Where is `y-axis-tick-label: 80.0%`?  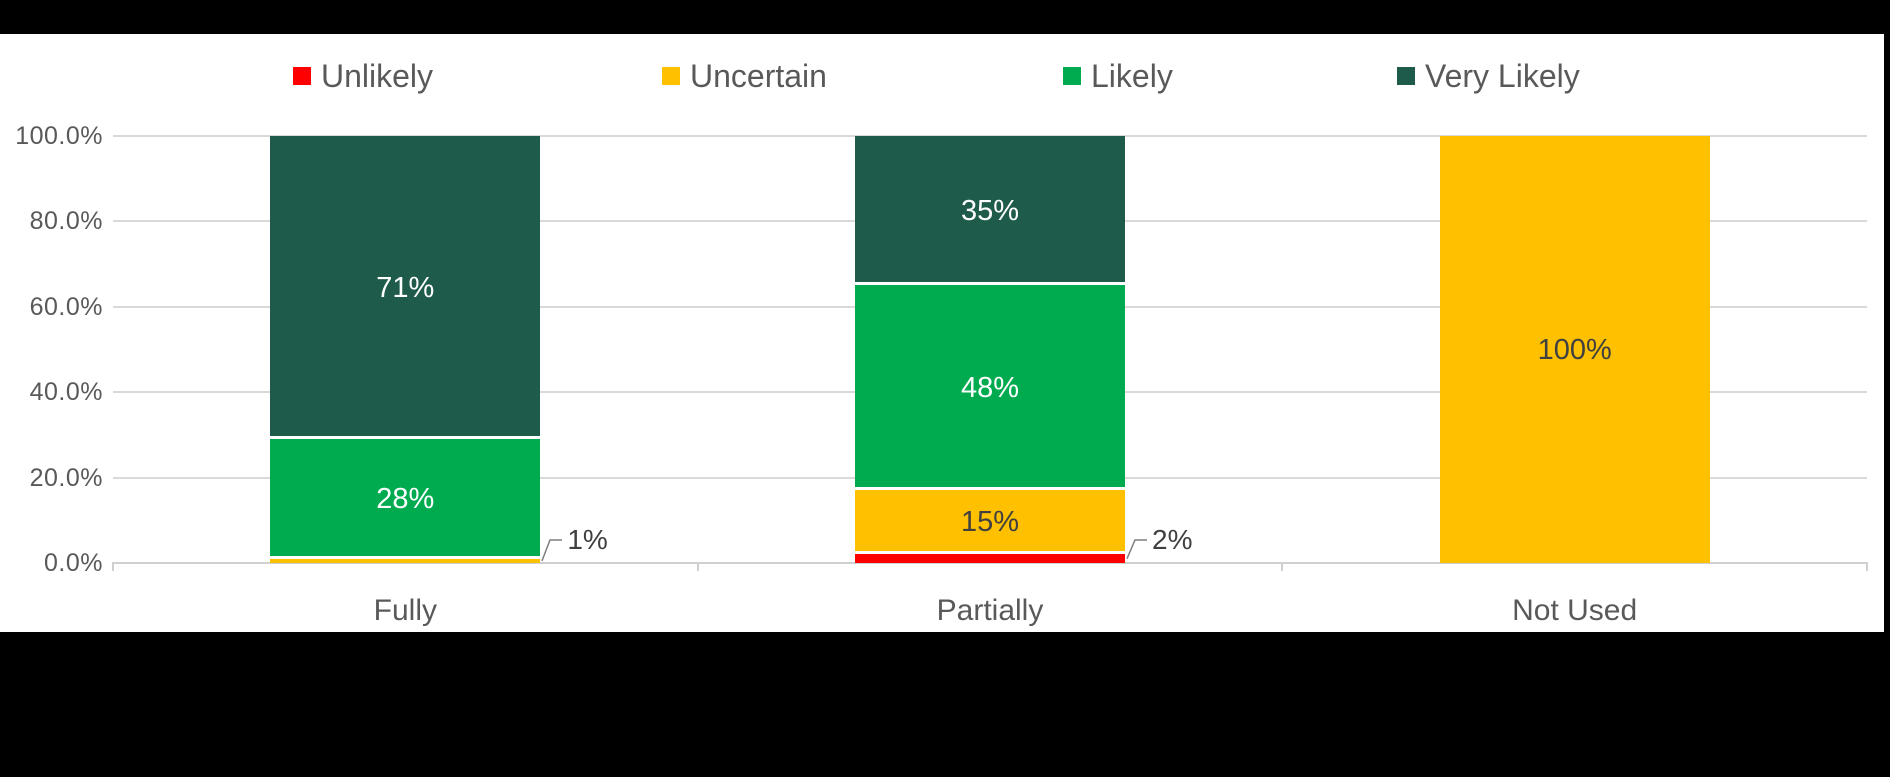
y-axis-tick-label: 80.0% is located at coordinates (66, 221).